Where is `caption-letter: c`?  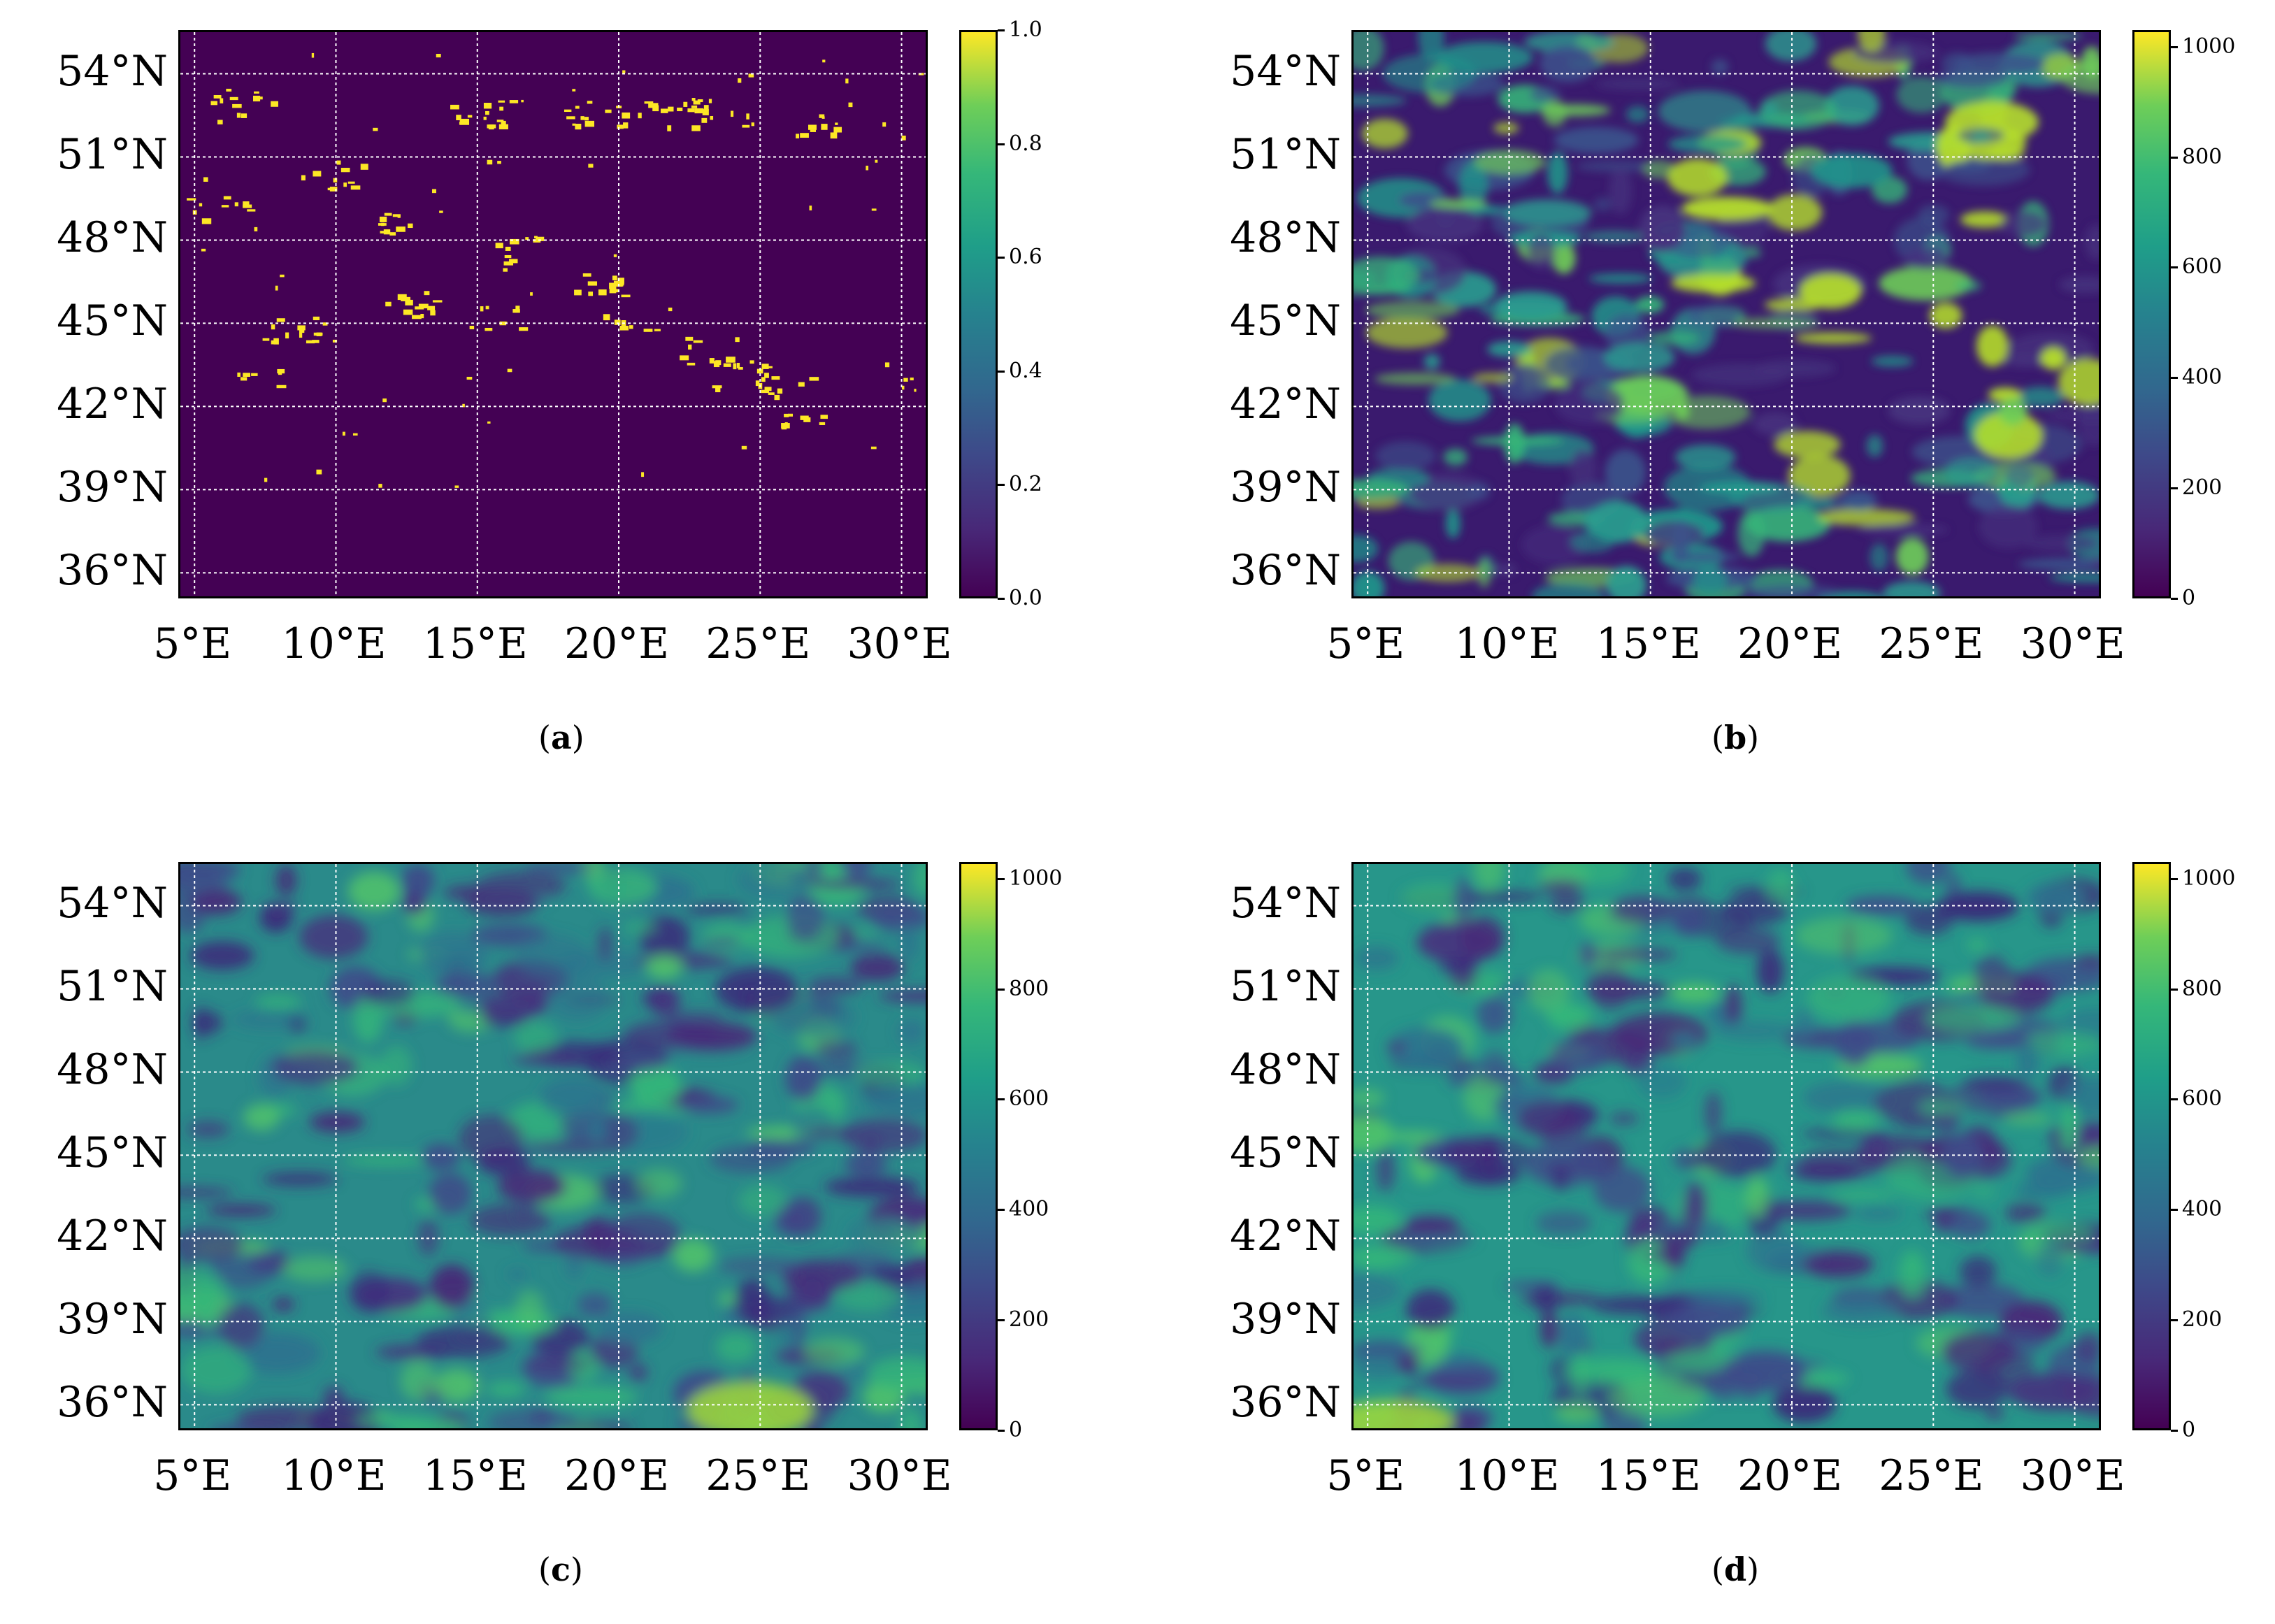
caption-letter: c is located at coordinates (560, 1569).